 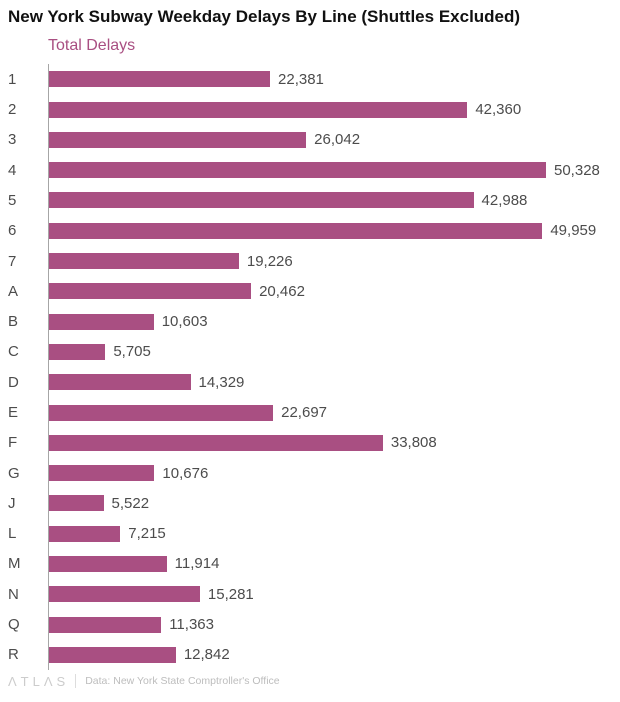 I want to click on value-label: 22,381, so click(x=301, y=79).